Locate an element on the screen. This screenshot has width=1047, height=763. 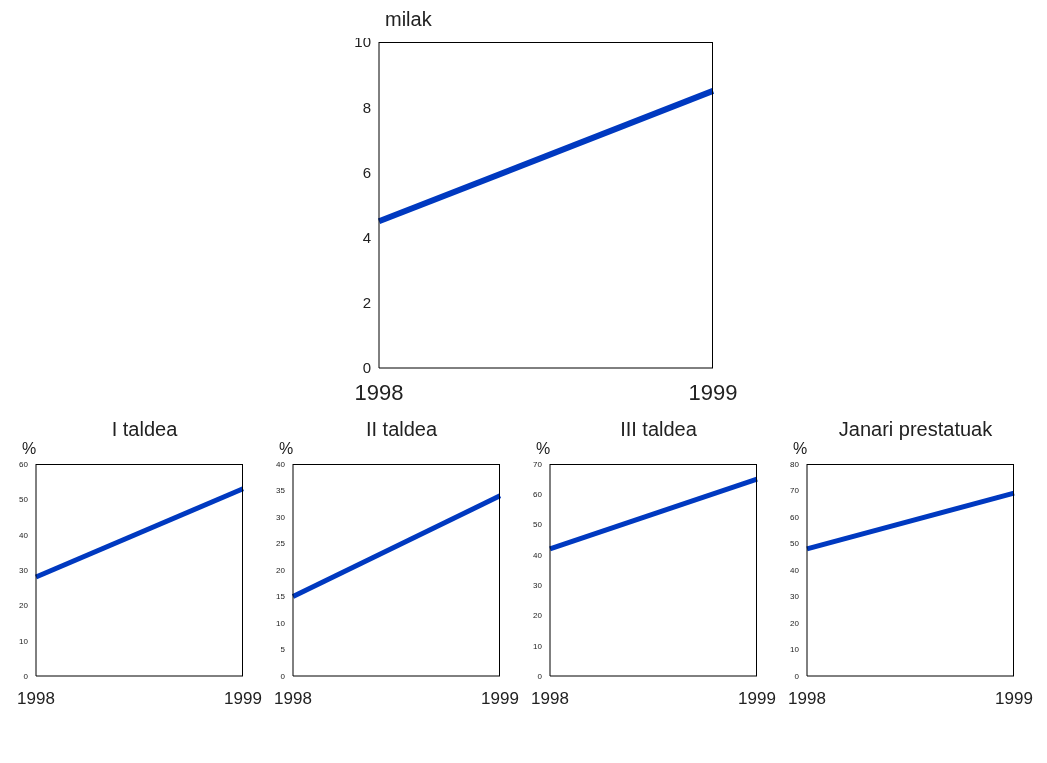
y-tick-label: 5 is located at coordinates (283, 650).